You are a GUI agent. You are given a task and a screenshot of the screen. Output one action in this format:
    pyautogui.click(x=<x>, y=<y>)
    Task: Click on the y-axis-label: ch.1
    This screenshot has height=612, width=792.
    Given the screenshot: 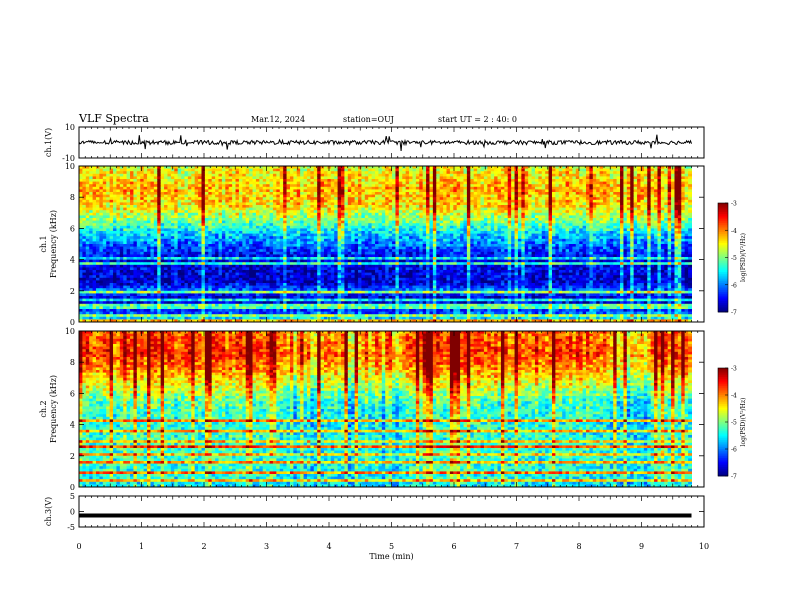 What is the action you would take?
    pyautogui.click(x=43, y=243)
    